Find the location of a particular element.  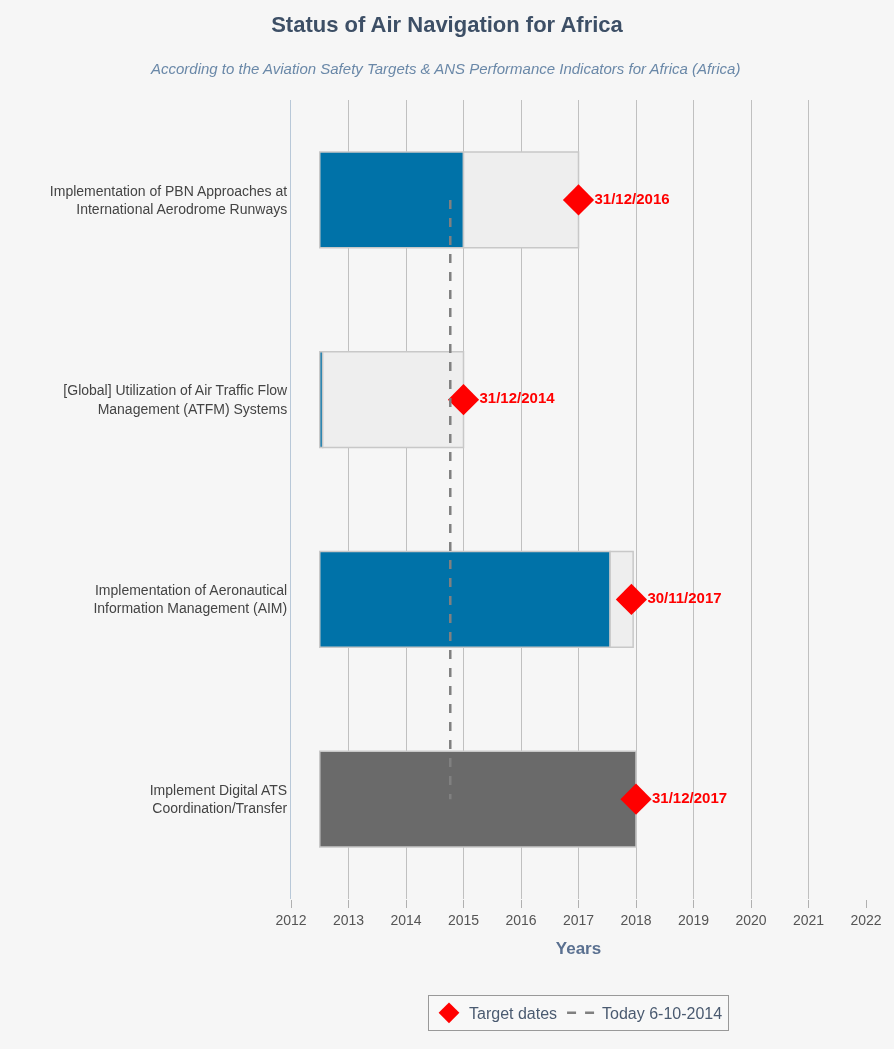

y-tick-label: Implement Digital ATS Coordination/Transfer is located at coordinates (218, 799).